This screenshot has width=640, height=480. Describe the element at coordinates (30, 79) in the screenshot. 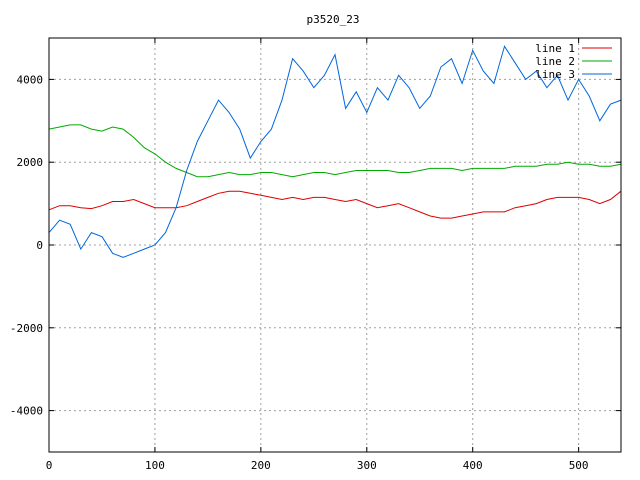

I see `y-tick-label: 4000` at that location.